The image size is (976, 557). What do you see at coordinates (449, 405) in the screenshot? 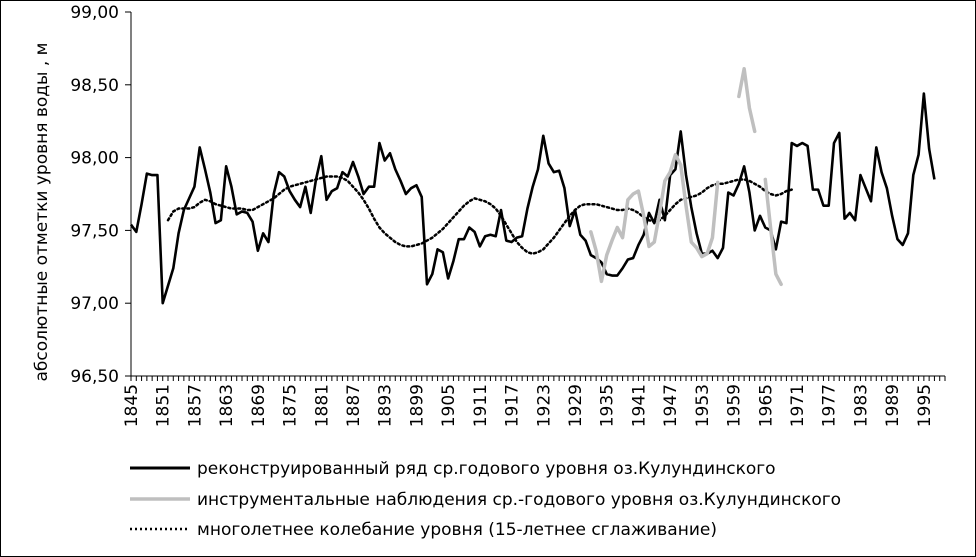
I see `x-tick-label: 1905` at bounding box center [449, 405].